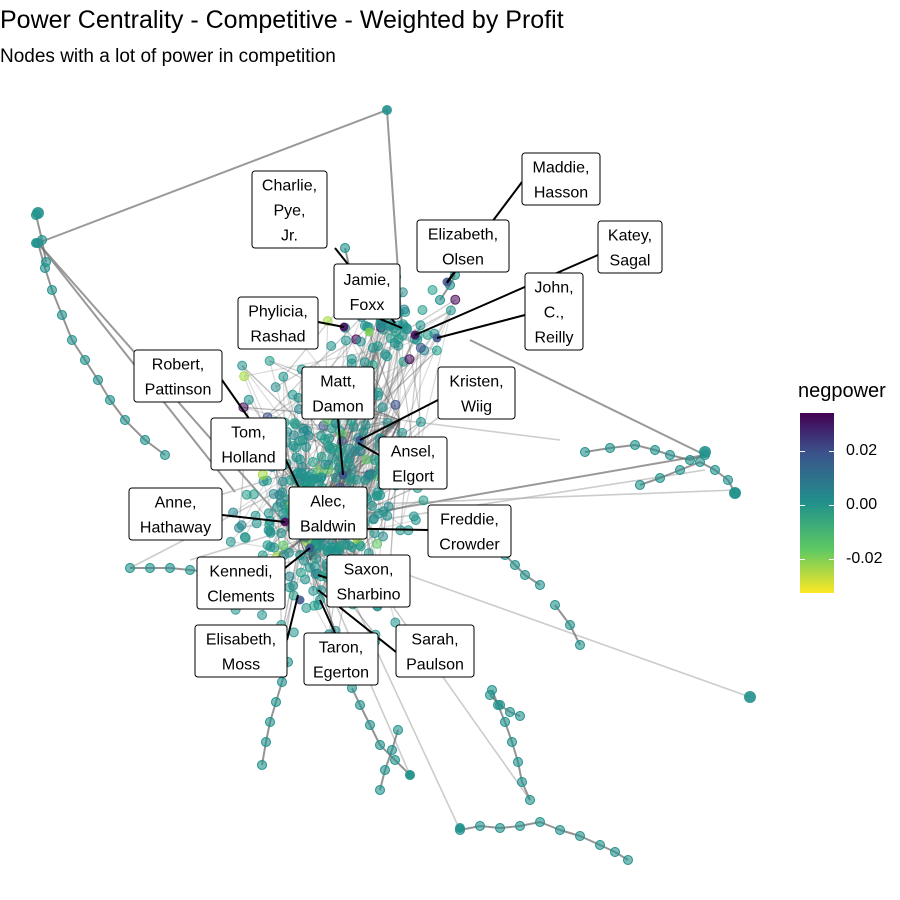  What do you see at coordinates (175, 528) in the screenshot?
I see `node-label-anne-hathaway: Hathaway` at bounding box center [175, 528].